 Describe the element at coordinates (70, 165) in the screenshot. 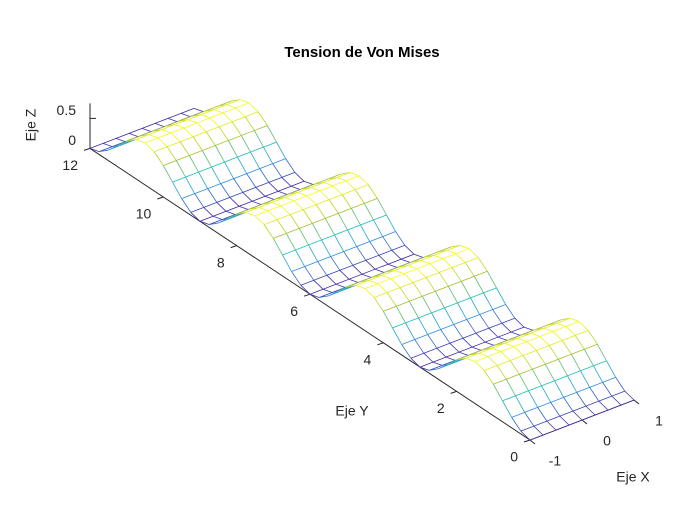

I see `y-tick-label: 12` at that location.